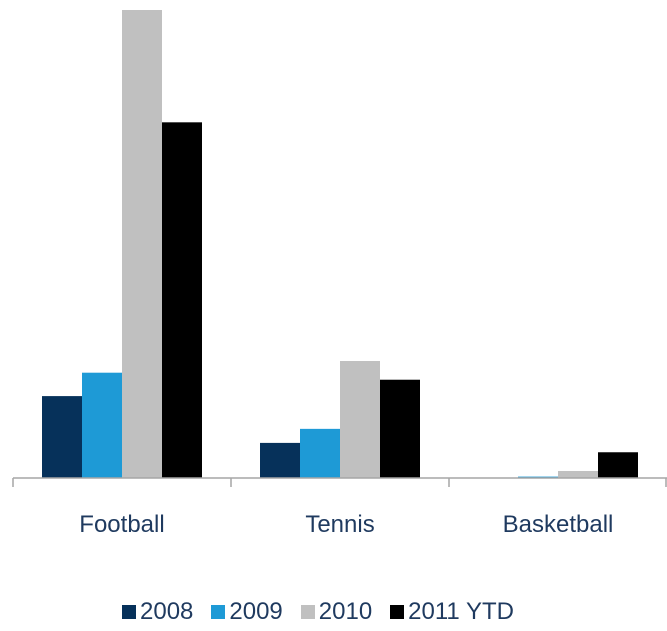 The image size is (667, 631). I want to click on legend-label: 2010, so click(345, 611).